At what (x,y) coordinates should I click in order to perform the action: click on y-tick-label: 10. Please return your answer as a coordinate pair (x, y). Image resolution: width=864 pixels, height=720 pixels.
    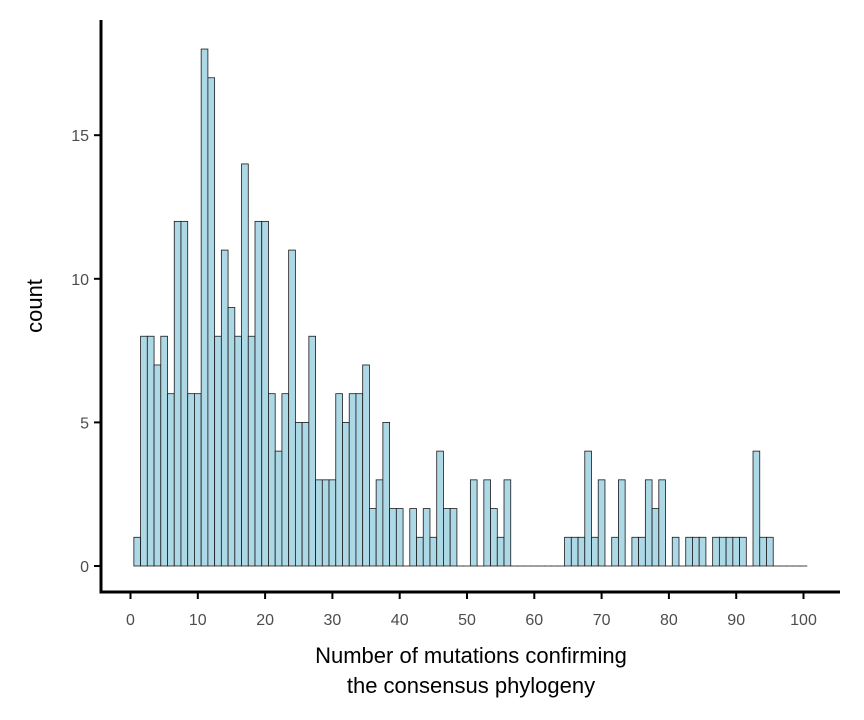
    Looking at the image, I should click on (80, 280).